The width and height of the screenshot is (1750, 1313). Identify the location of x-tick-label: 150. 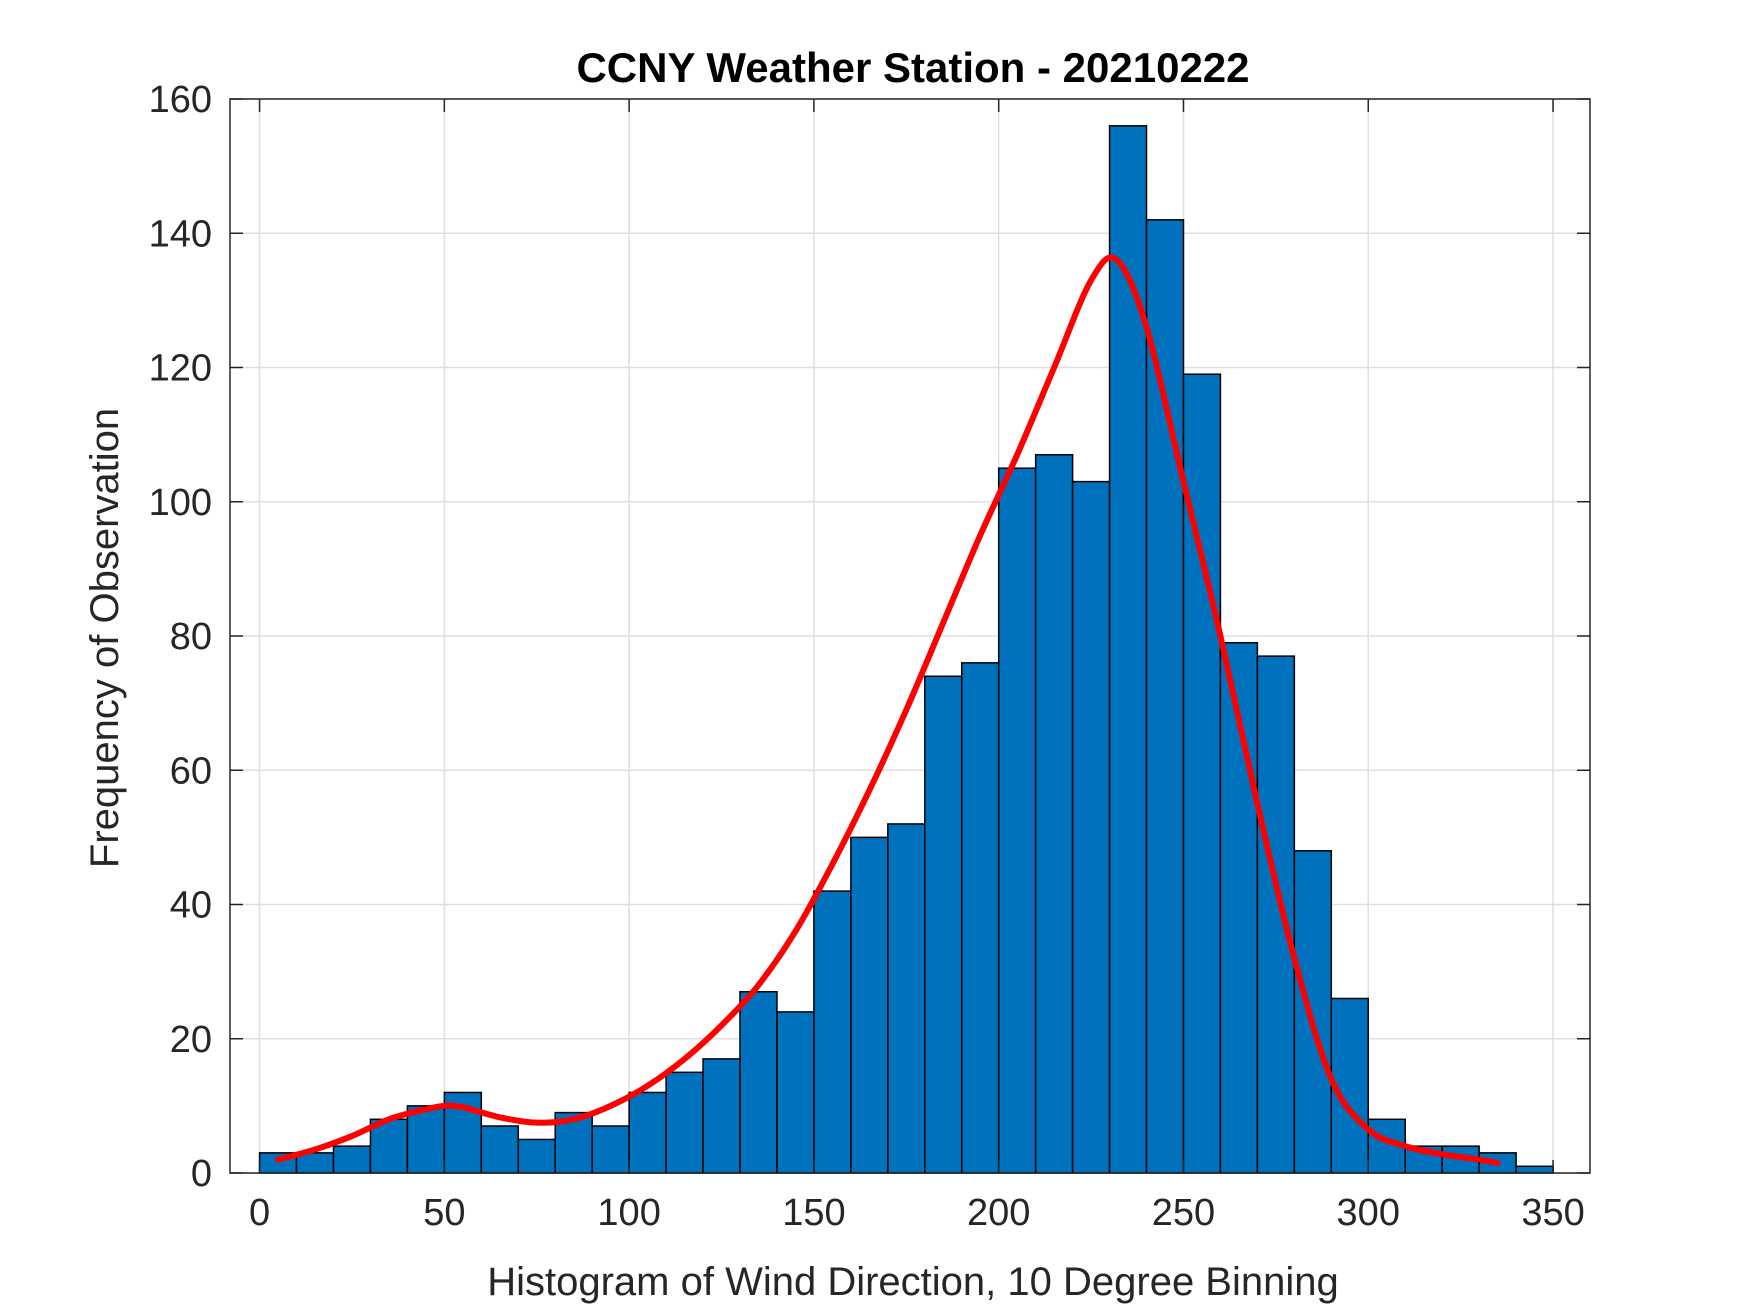
(813, 1213).